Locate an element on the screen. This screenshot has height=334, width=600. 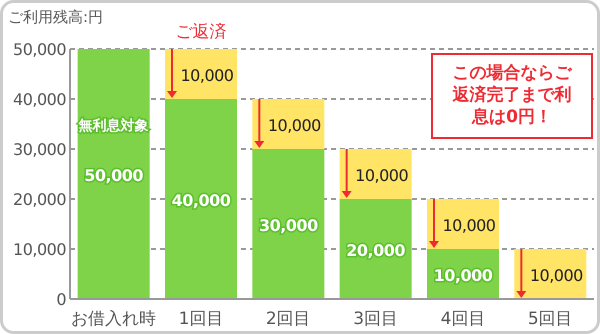
x-tick-label: 3回目 is located at coordinates (375, 319).